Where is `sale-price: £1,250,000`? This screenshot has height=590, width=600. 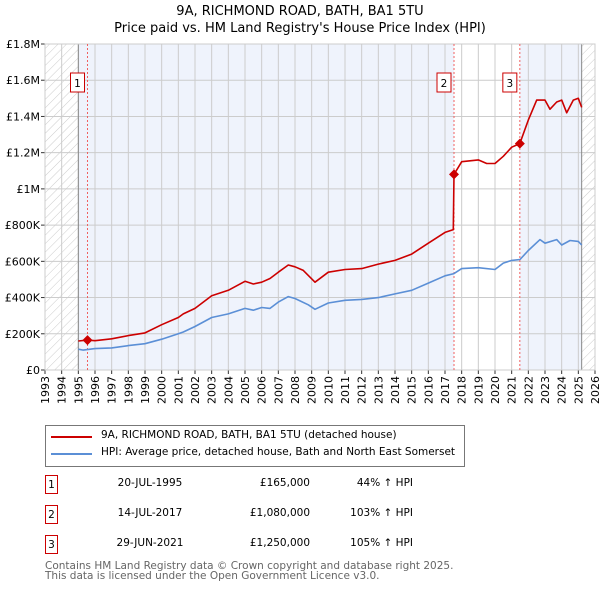
sale-price: £1,250,000 is located at coordinates (279, 543).